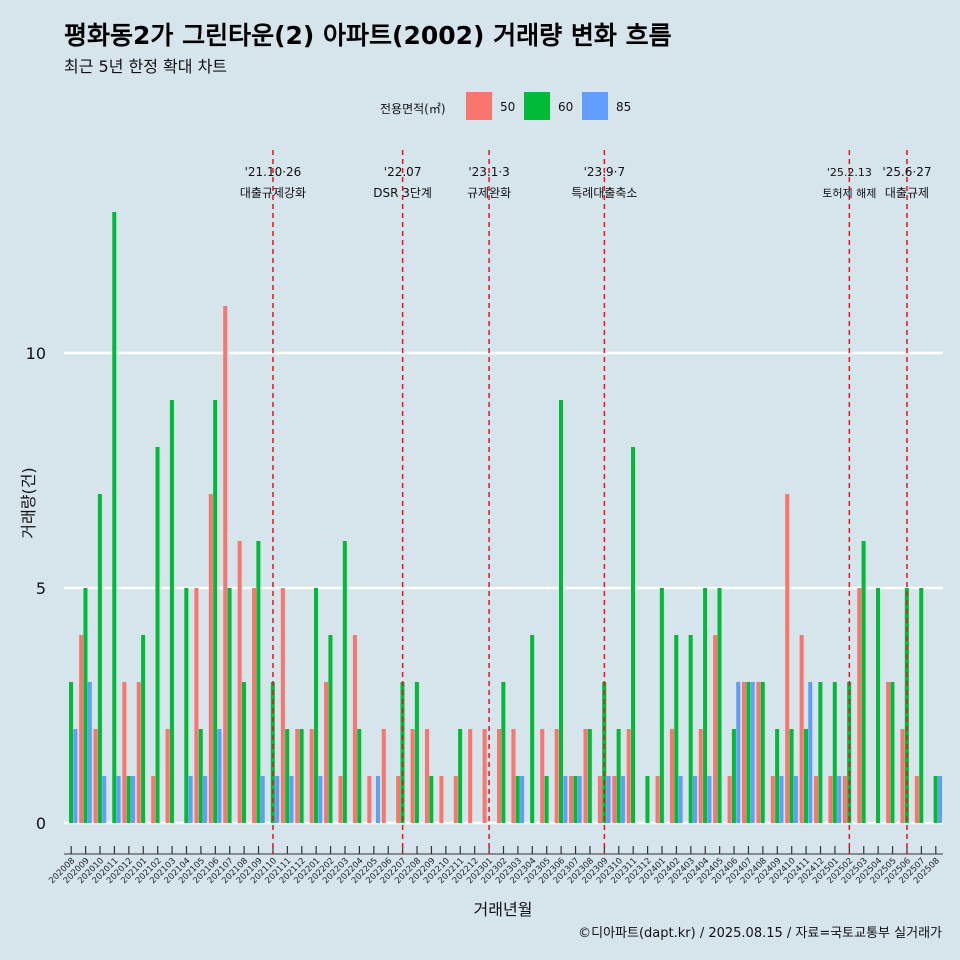 The width and height of the screenshot is (960, 960). I want to click on annotation-label-3: 특례대출축소, so click(604, 193).